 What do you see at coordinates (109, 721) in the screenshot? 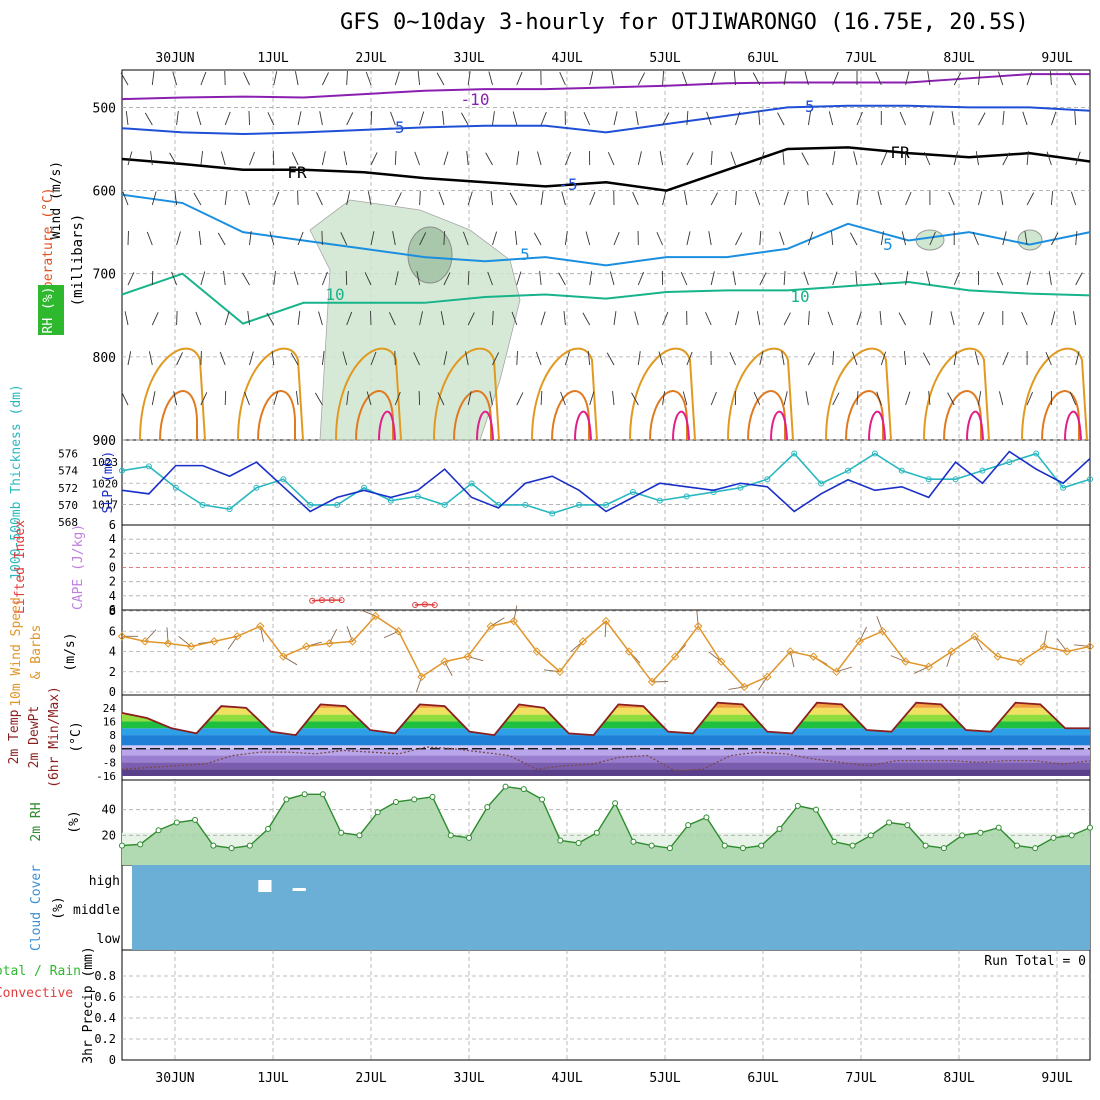
I see `temp-tick-label: 16` at bounding box center [109, 721].